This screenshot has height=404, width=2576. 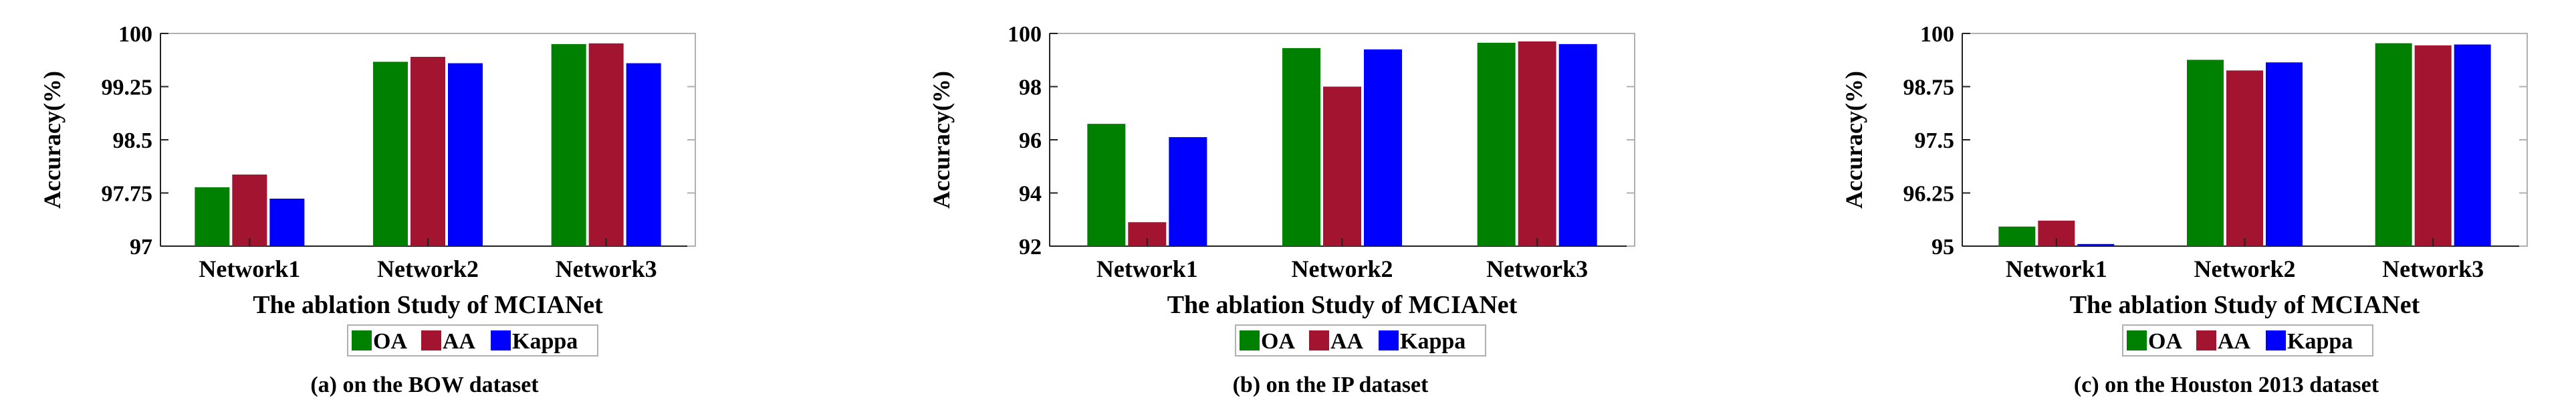 I want to click on panel-caption: (a) on the BOW dataset, so click(x=424, y=385).